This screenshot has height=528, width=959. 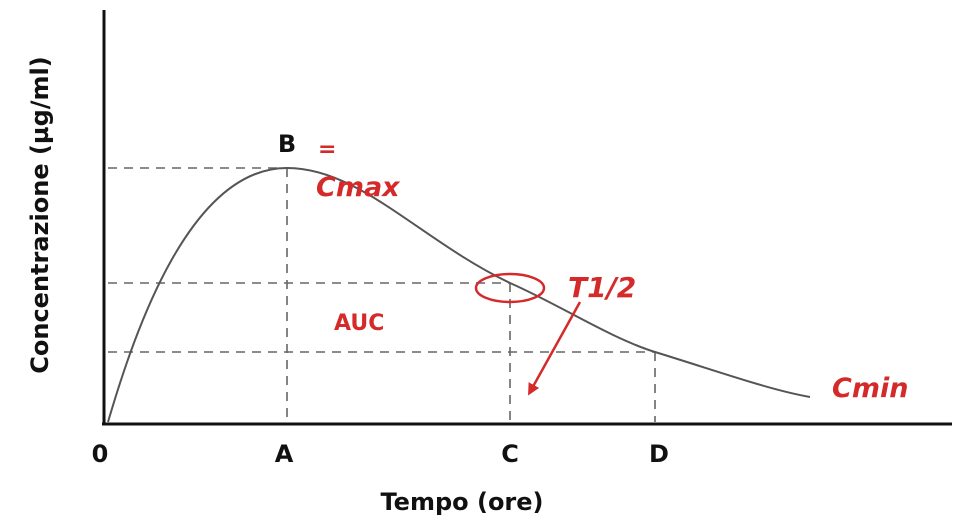 I want to click on y-axis-label: Concentrazione (µg/ml), so click(x=40, y=214).